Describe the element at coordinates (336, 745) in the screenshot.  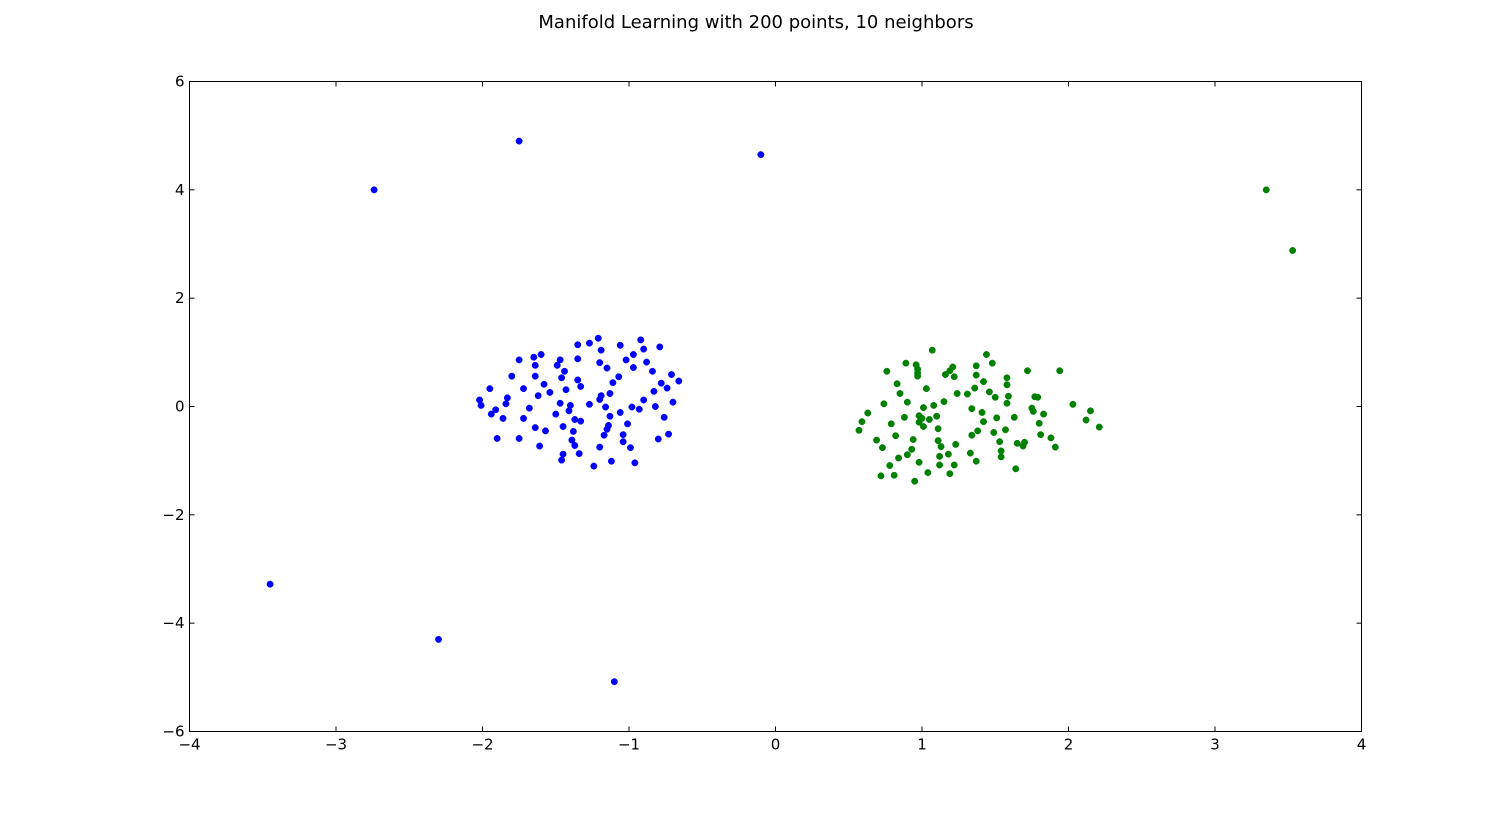
I see `x-tick-label: −3` at that location.